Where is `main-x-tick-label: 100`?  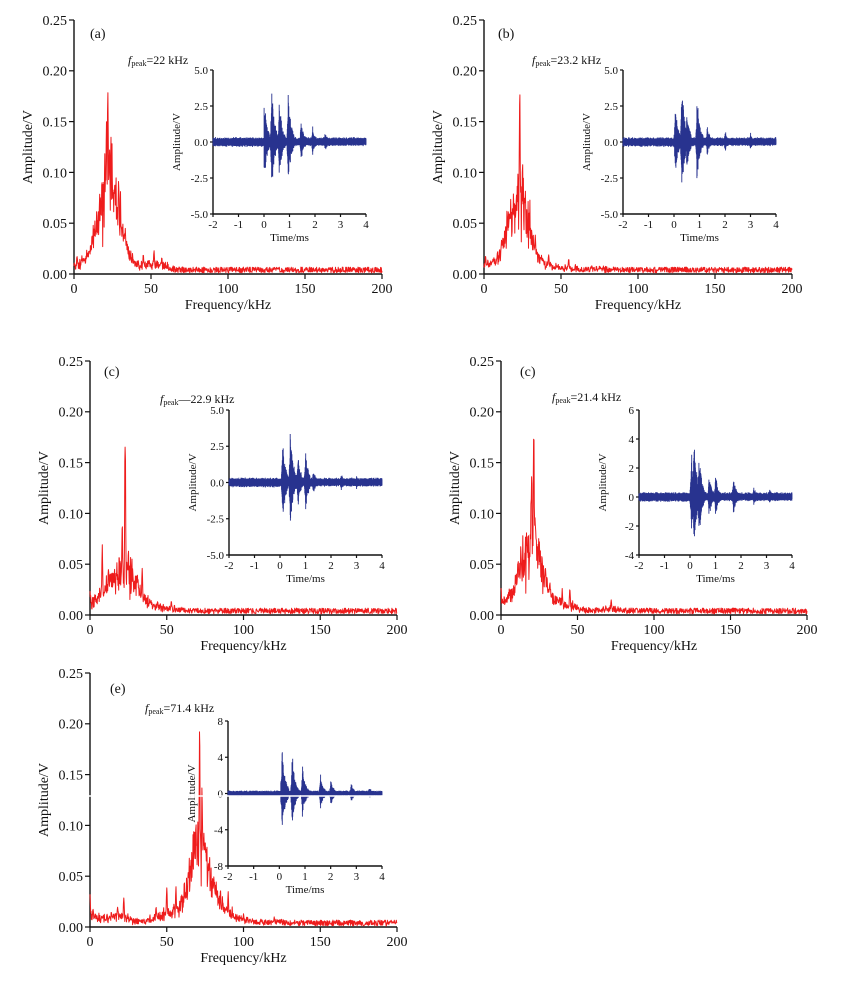
main-x-tick-label: 100 is located at coordinates (243, 630).